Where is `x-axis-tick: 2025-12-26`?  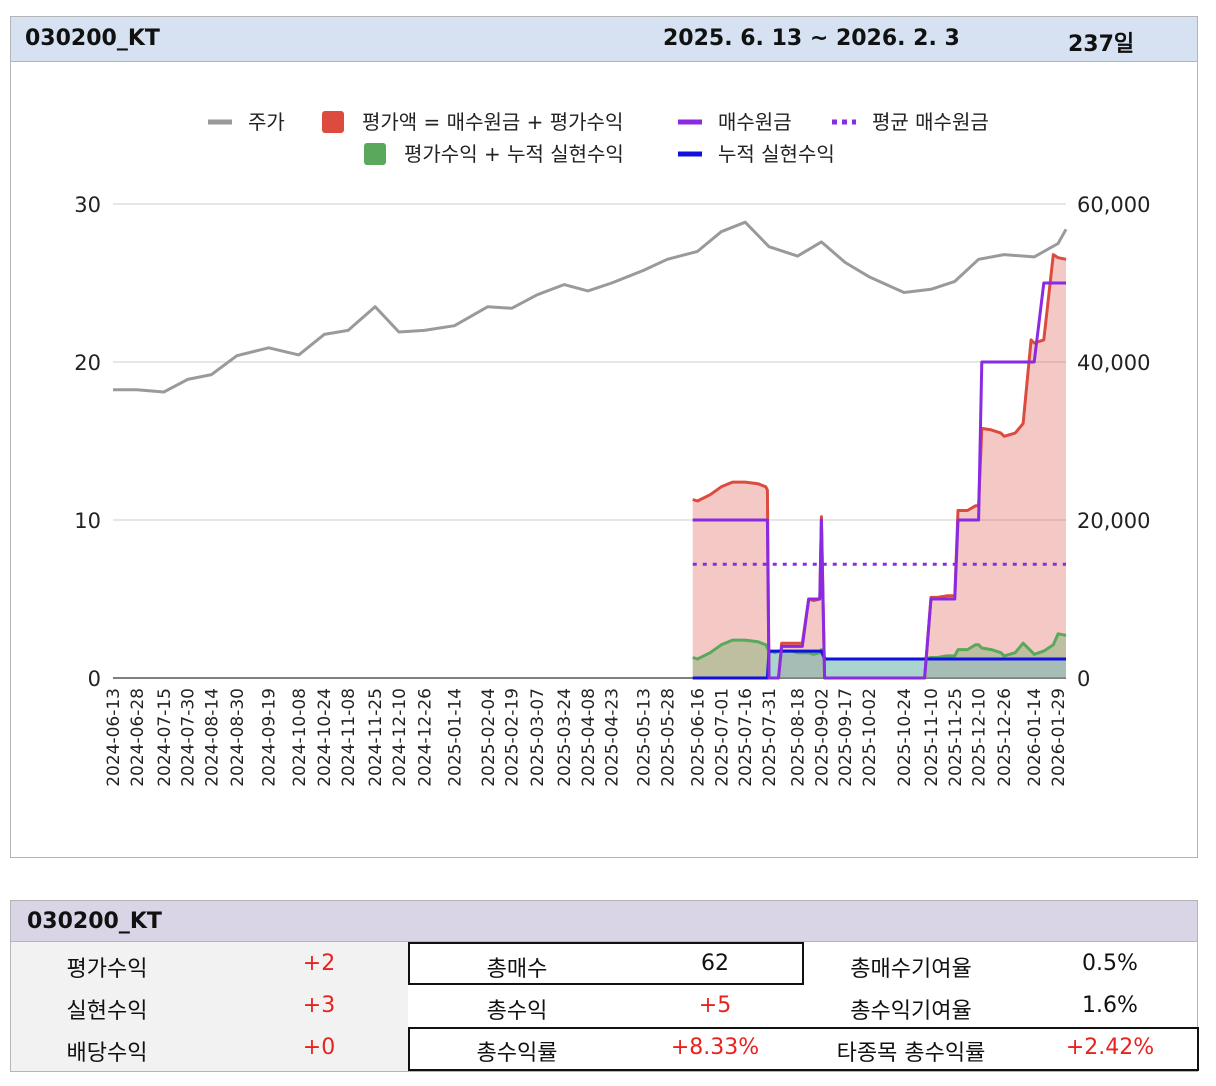
x-axis-tick: 2025-12-26 is located at coordinates (1005, 737).